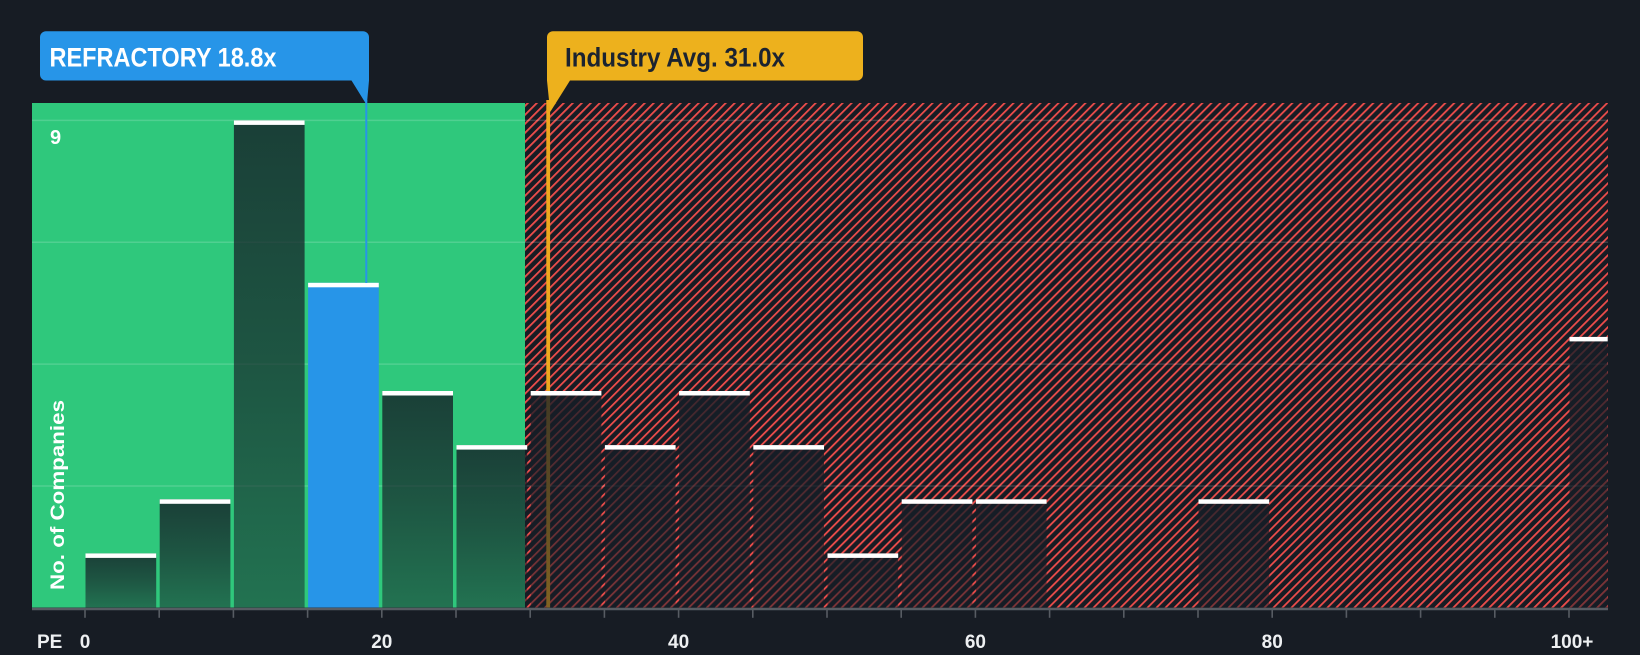 The width and height of the screenshot is (1640, 655). I want to click on svg-text: Industry Avg. 31.0x, so click(675, 58).